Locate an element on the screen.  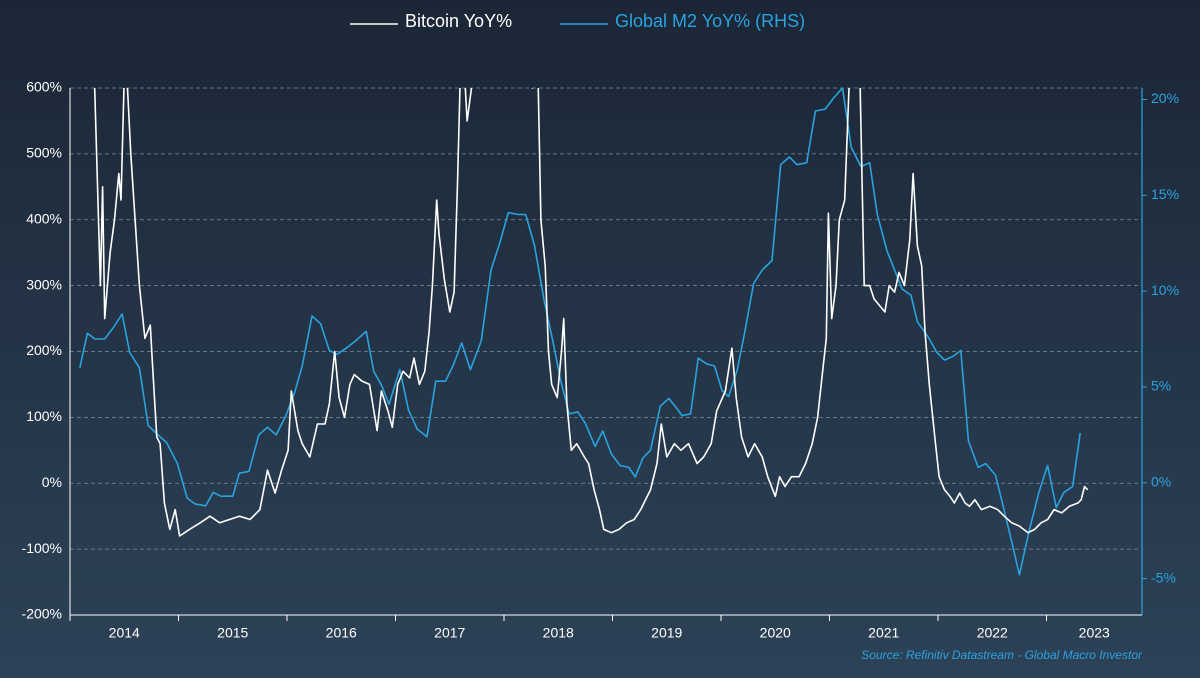
x-tick-label: 2019 is located at coordinates (666, 633).